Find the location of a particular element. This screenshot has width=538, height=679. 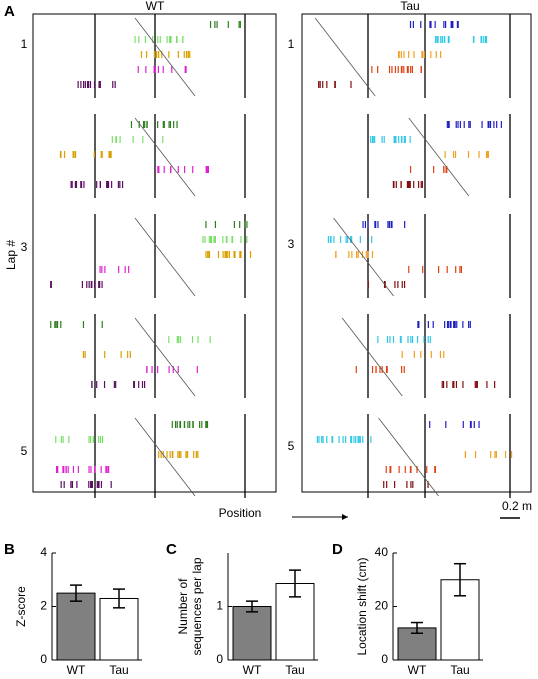

panel-label: A is located at coordinates (9, 11).